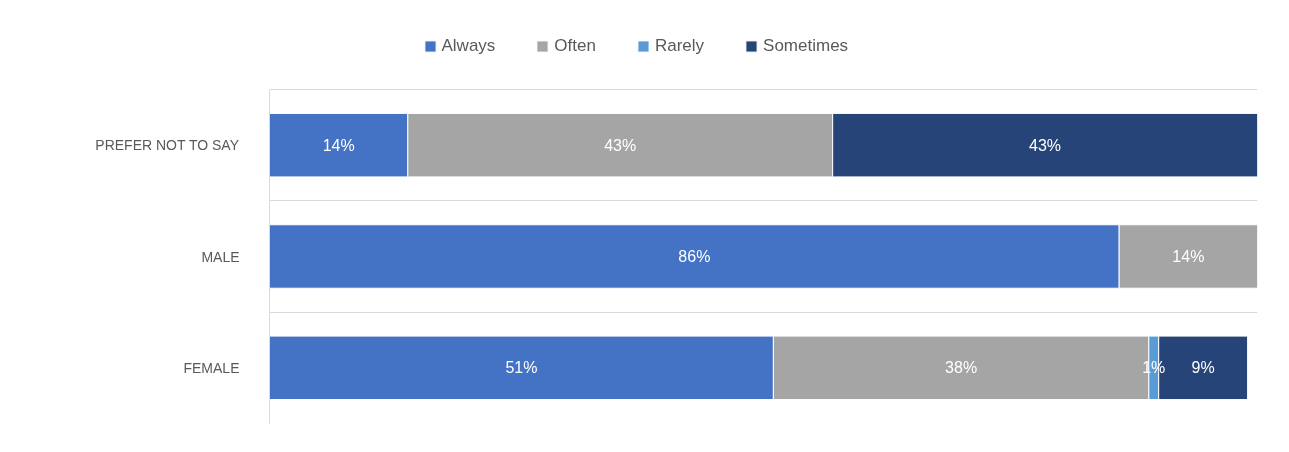 The width and height of the screenshot is (1289, 452). I want to click on legend-label: Always, so click(468, 46).